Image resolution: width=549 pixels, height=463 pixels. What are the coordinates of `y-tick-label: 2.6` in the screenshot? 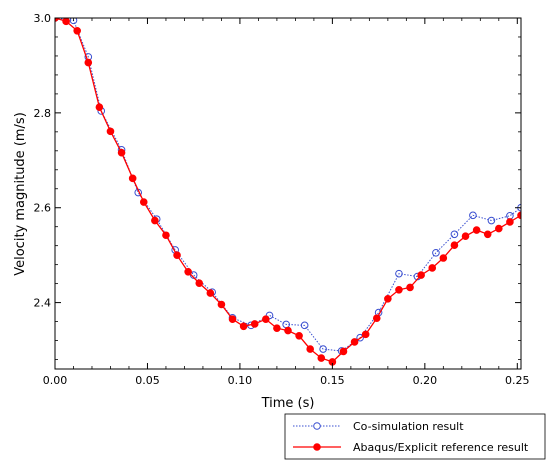 It's located at (43, 208).